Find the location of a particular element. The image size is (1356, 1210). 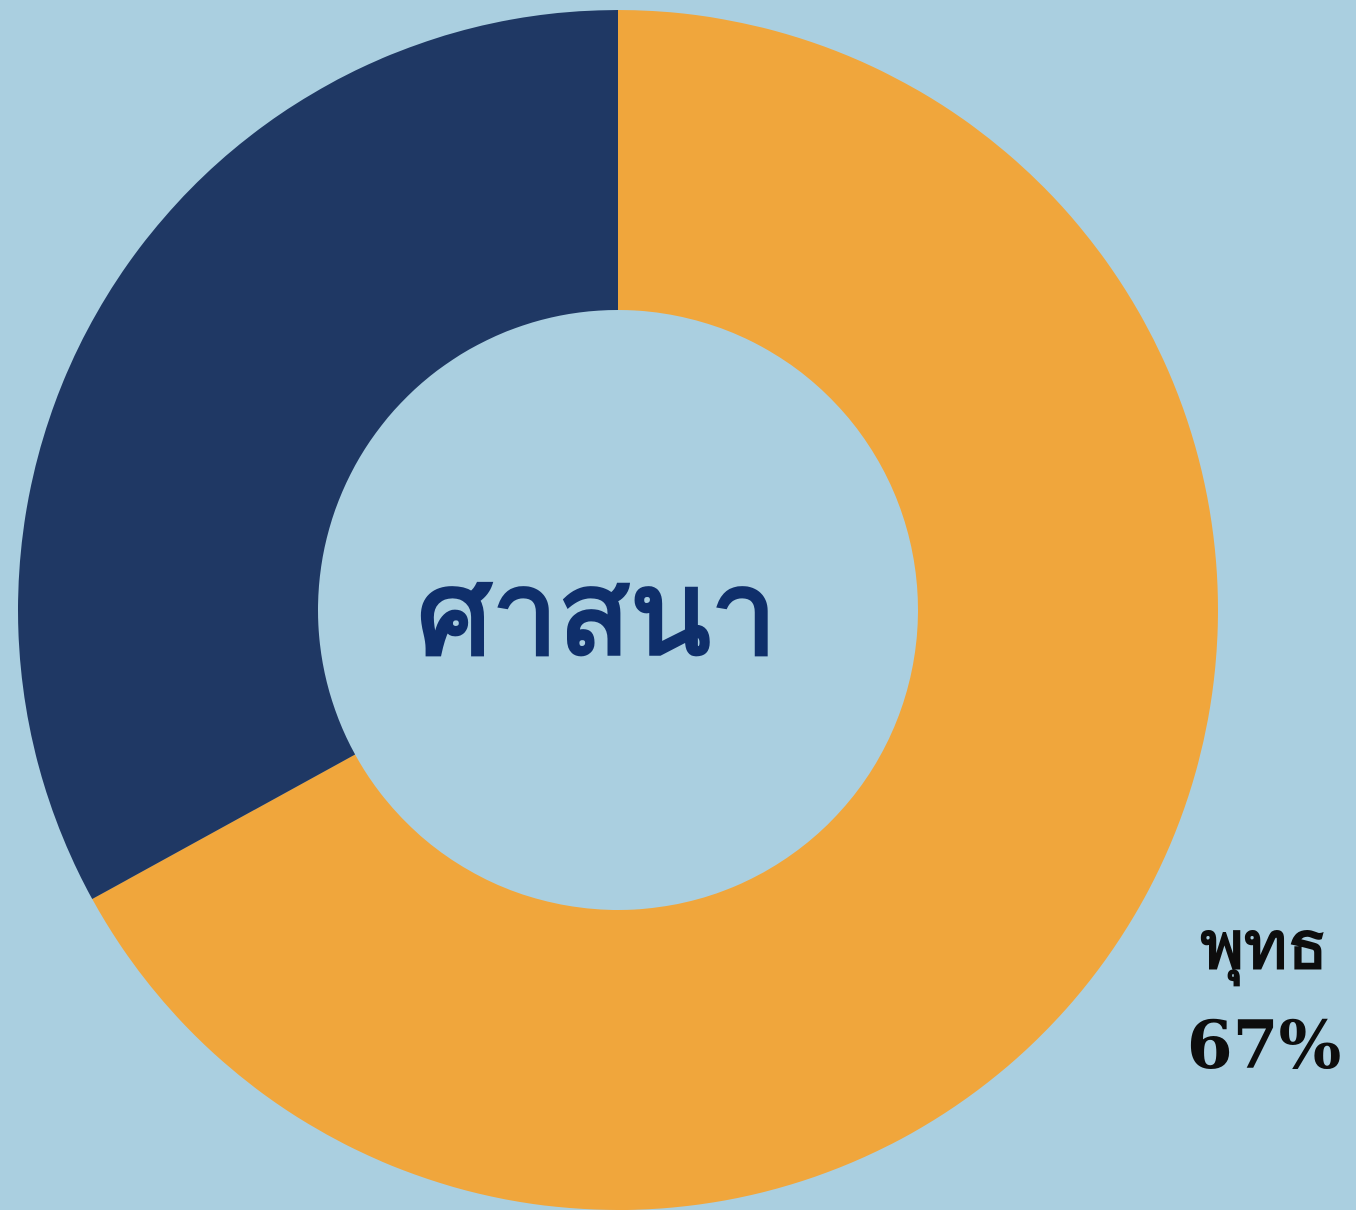

slice-labels: พุทธ 67% is located at coordinates (1264, 995).